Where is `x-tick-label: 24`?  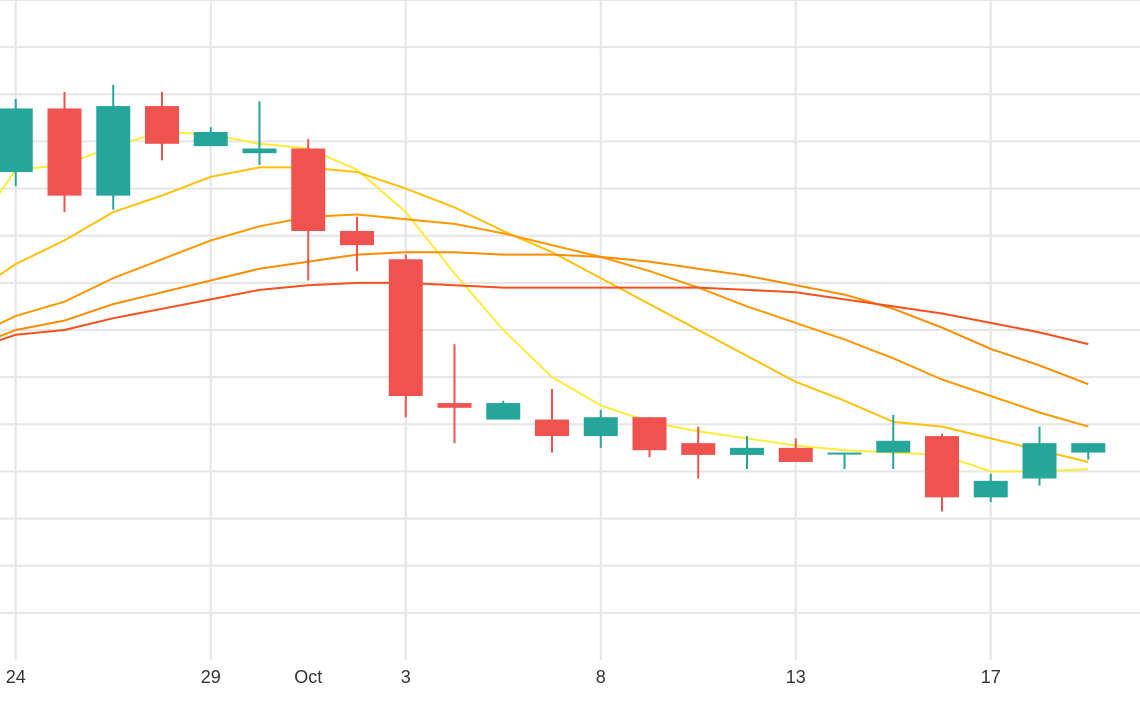
x-tick-label: 24 is located at coordinates (16, 677).